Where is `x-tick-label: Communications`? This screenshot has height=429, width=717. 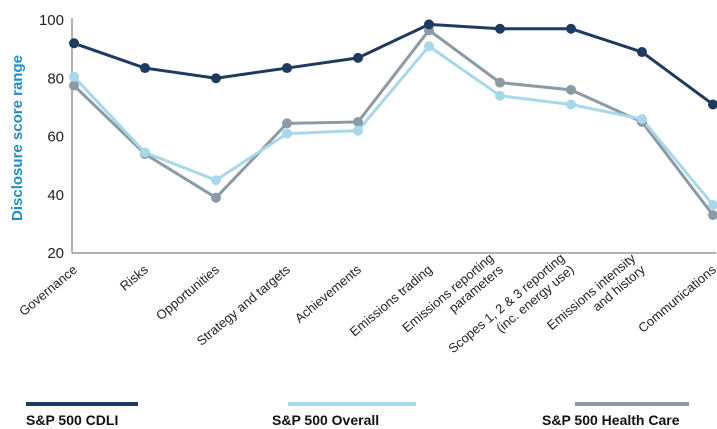
x-tick-label: Communications is located at coordinates (676, 298).